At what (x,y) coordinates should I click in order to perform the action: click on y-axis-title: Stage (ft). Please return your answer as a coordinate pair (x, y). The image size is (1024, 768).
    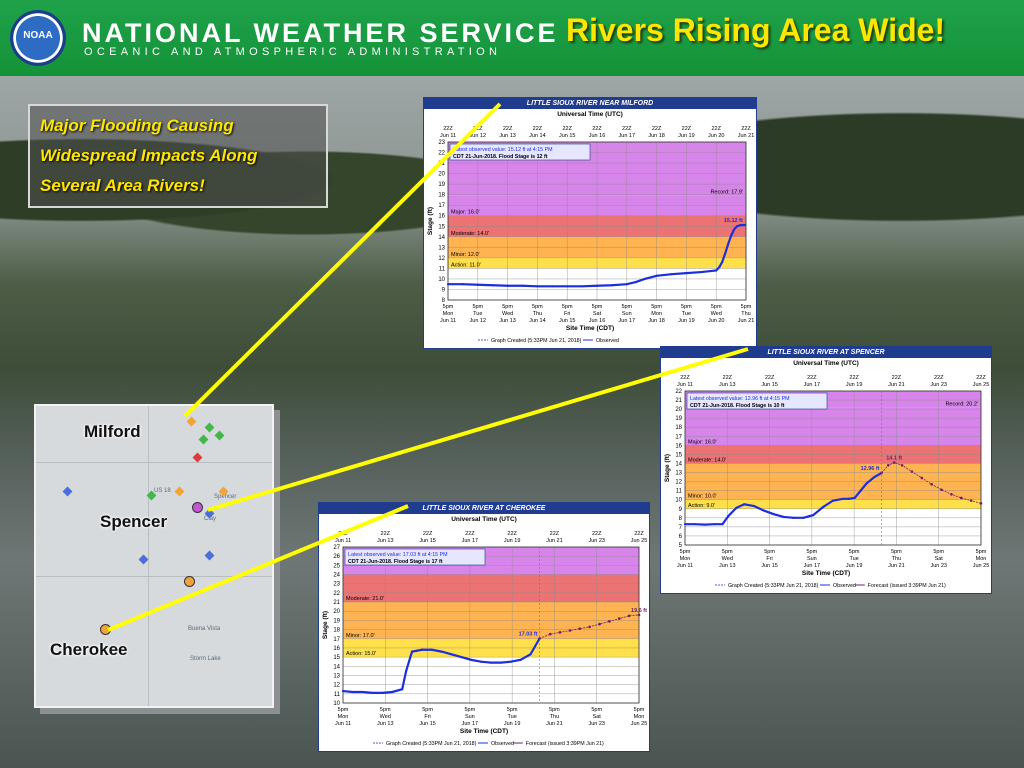
    Looking at the image, I should click on (667, 468).